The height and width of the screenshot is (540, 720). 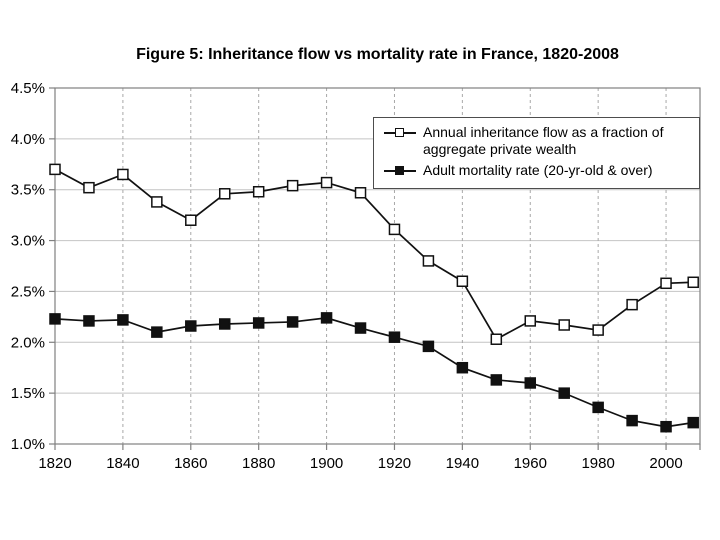 I want to click on y-tick-label: 4.5%, so click(x=28, y=88).